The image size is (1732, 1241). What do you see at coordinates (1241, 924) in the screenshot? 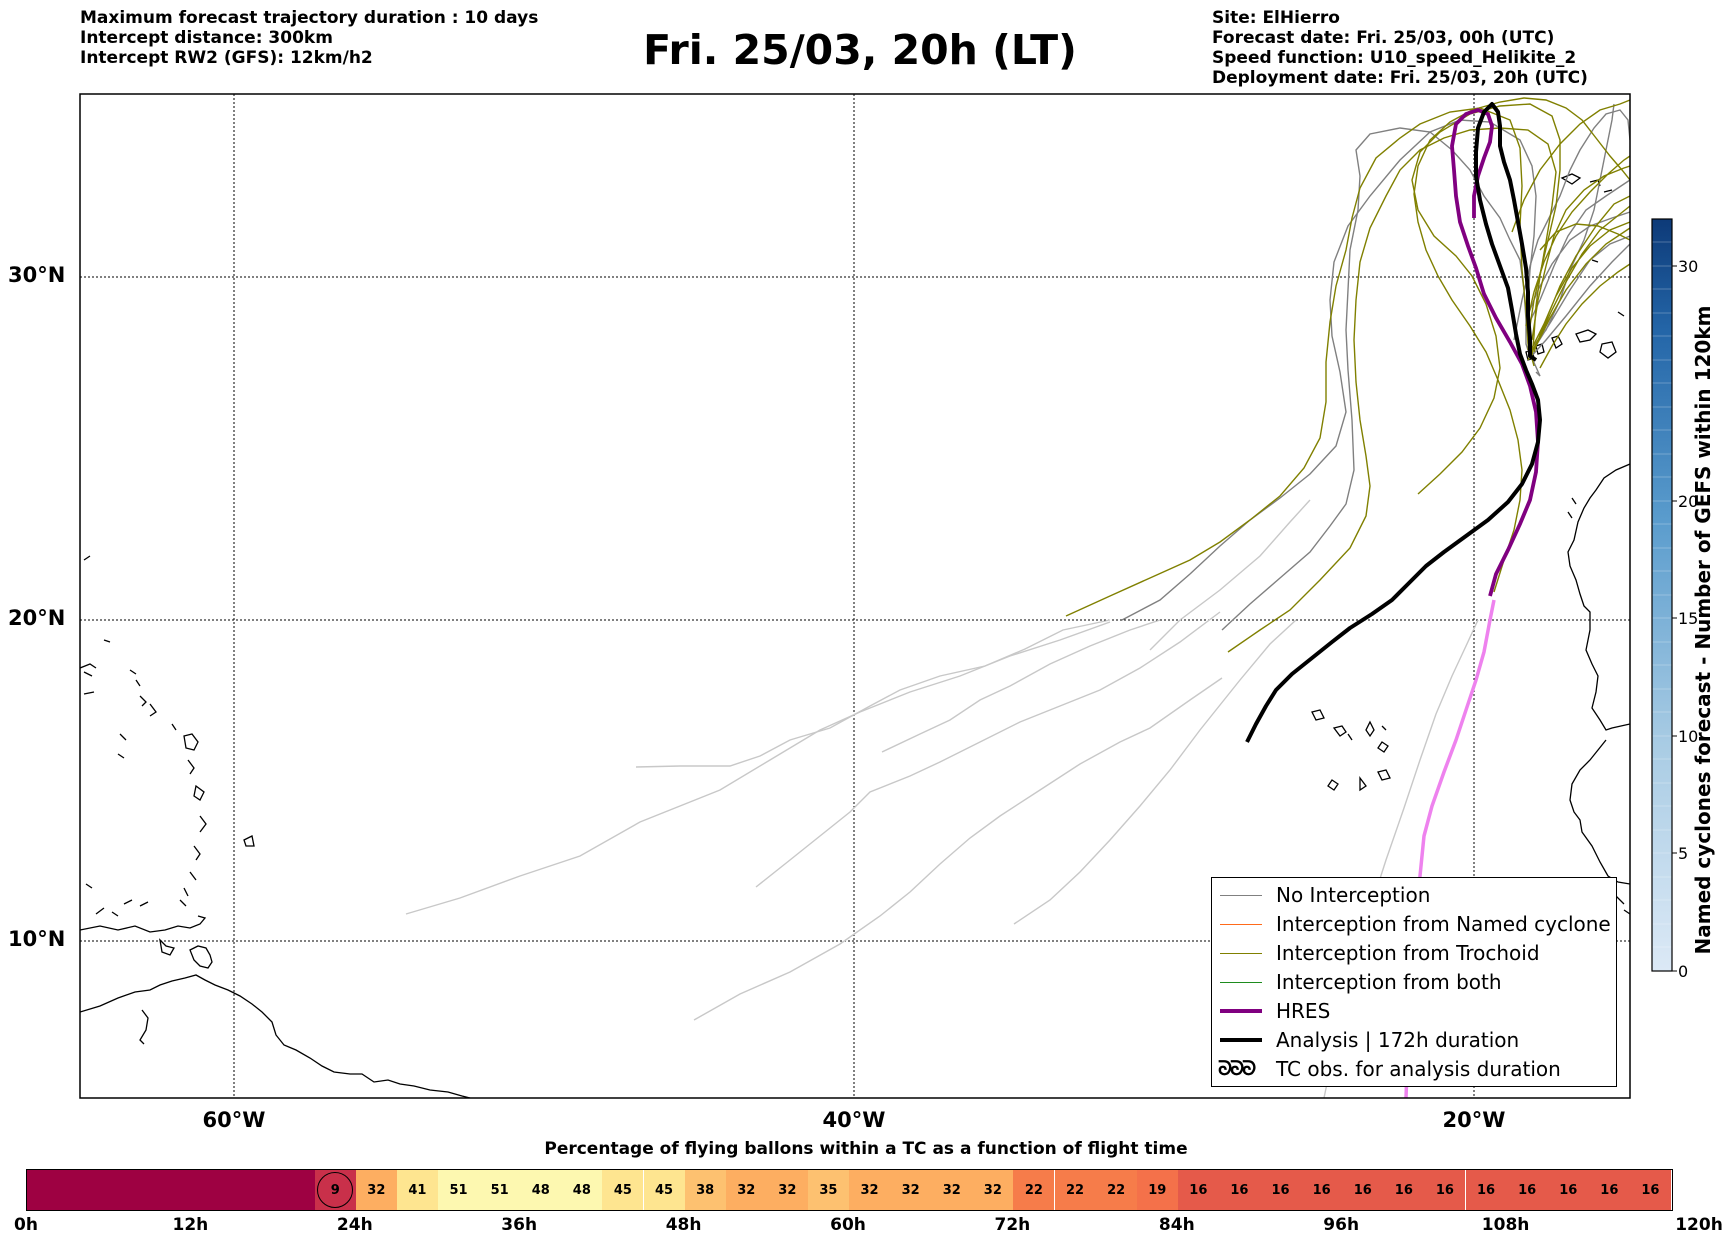
I see `legend-swatch-named-cyclone` at bounding box center [1241, 924].